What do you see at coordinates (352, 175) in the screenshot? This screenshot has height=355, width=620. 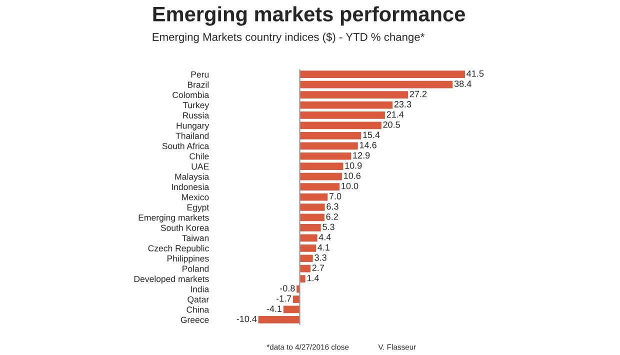 I see `data-label: 10.6` at bounding box center [352, 175].